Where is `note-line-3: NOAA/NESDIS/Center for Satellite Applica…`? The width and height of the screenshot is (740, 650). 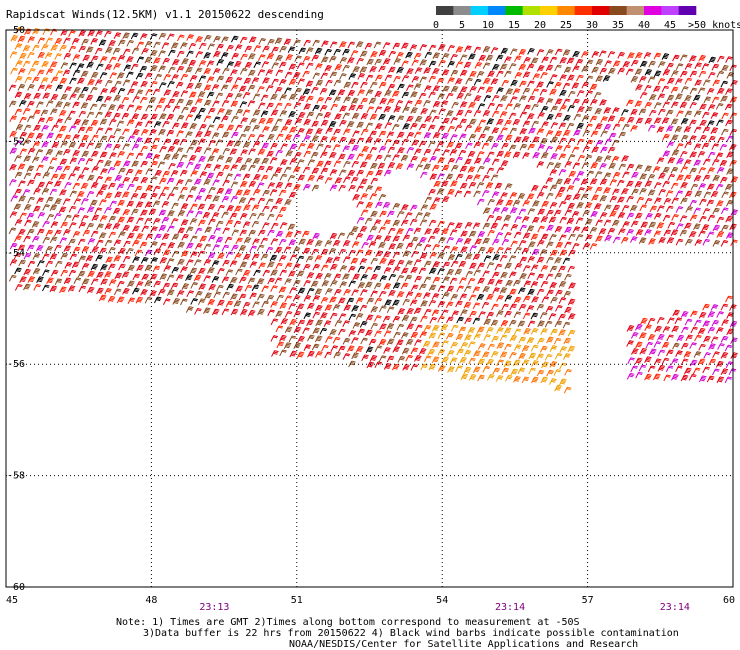 note-line-3: NOAA/NESDIS/Center for Satellite Applica… is located at coordinates (464, 644).